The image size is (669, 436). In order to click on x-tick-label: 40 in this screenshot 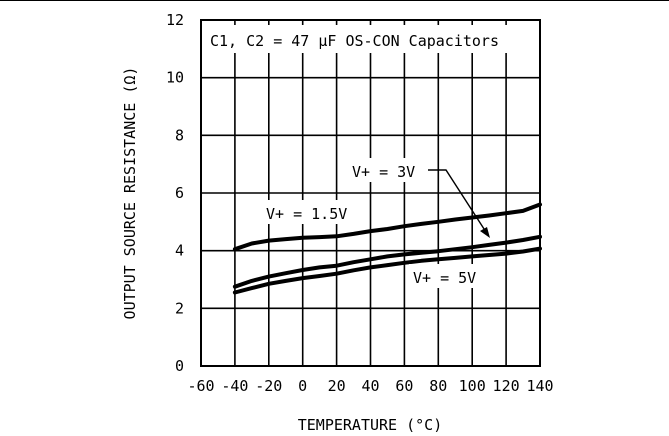, I will do `click(370, 386)`.